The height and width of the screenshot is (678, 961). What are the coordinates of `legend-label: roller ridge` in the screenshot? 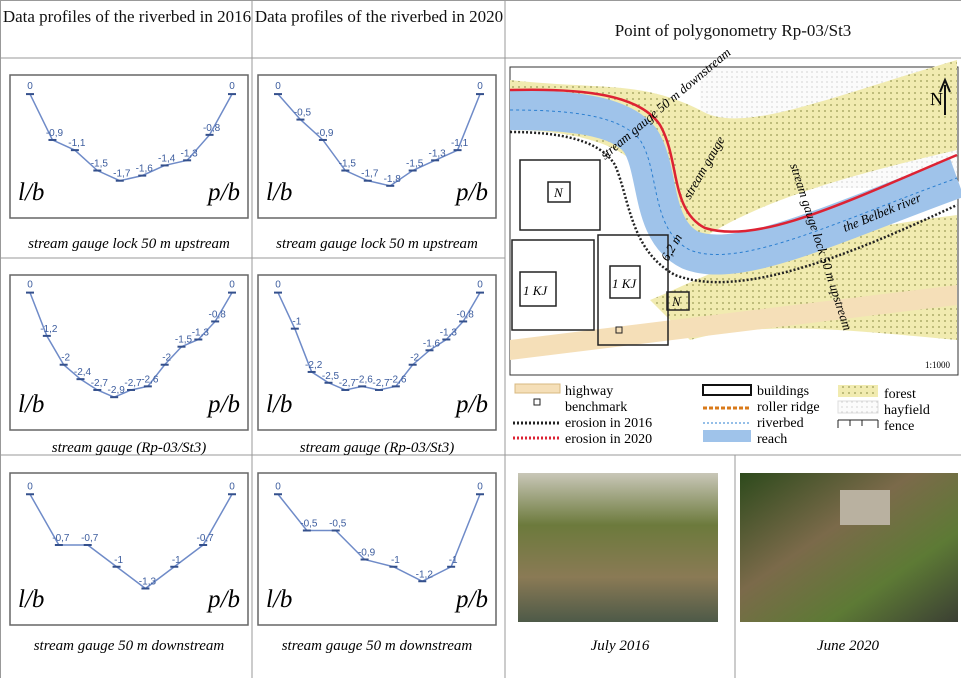 It's located at (788, 407).